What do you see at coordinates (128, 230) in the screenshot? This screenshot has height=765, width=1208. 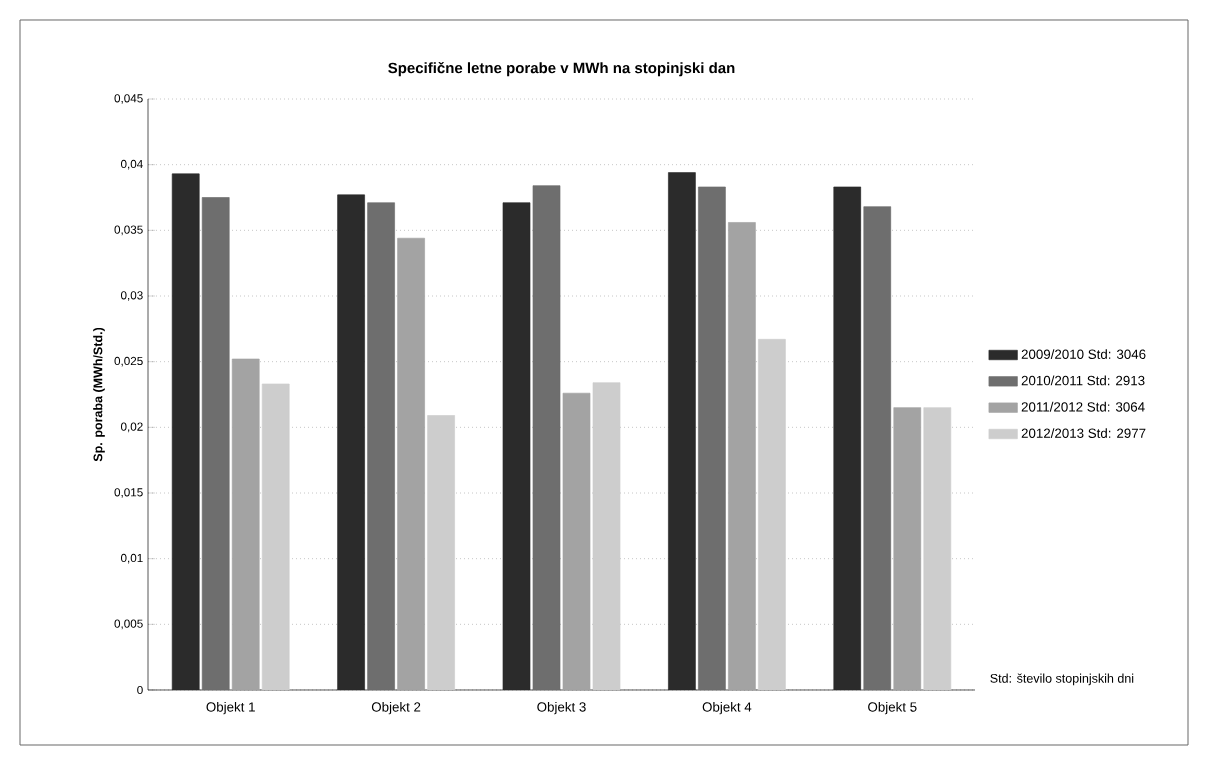 I see `y-tick-label: 0,035` at bounding box center [128, 230].